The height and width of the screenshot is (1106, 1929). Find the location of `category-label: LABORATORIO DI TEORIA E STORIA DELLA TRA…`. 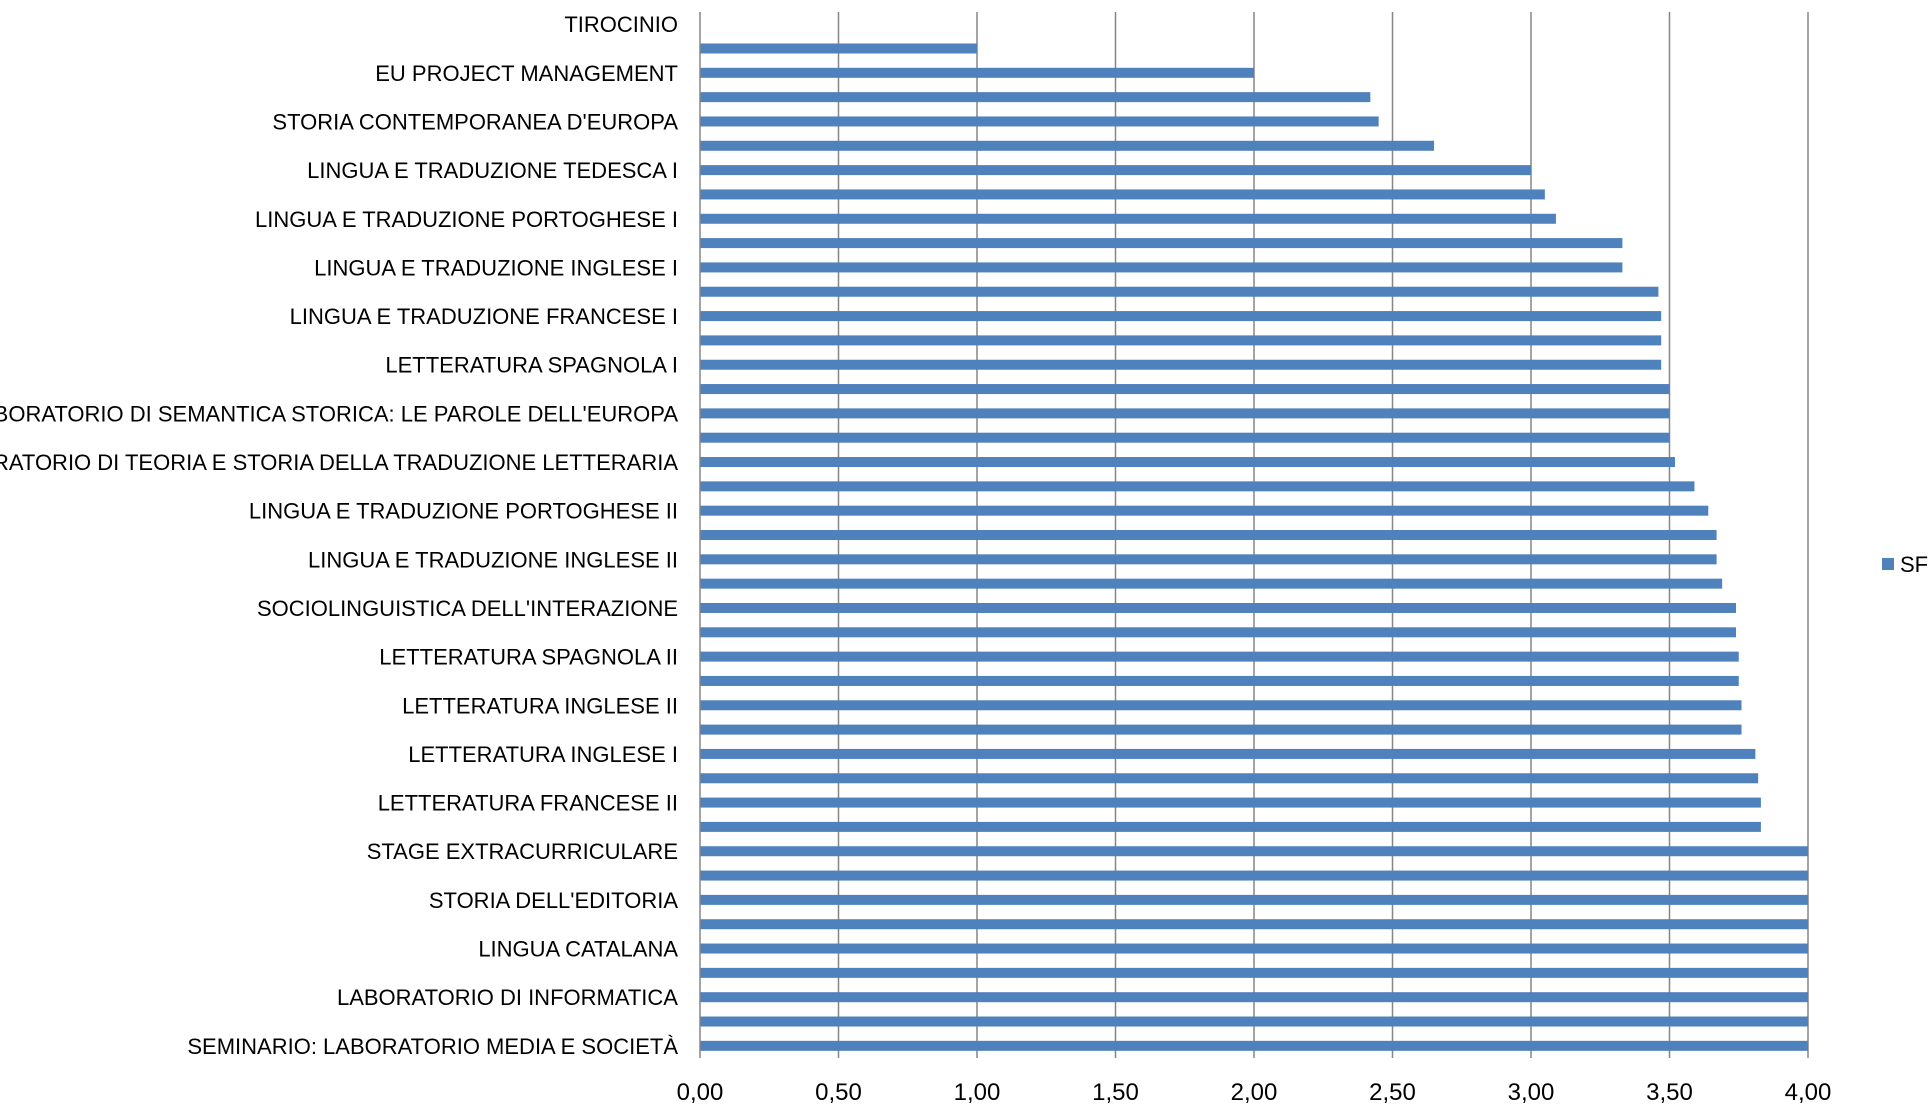

category-label: LABORATORIO DI TEORIA E STORIA DELLA TRA… is located at coordinates (339, 462).